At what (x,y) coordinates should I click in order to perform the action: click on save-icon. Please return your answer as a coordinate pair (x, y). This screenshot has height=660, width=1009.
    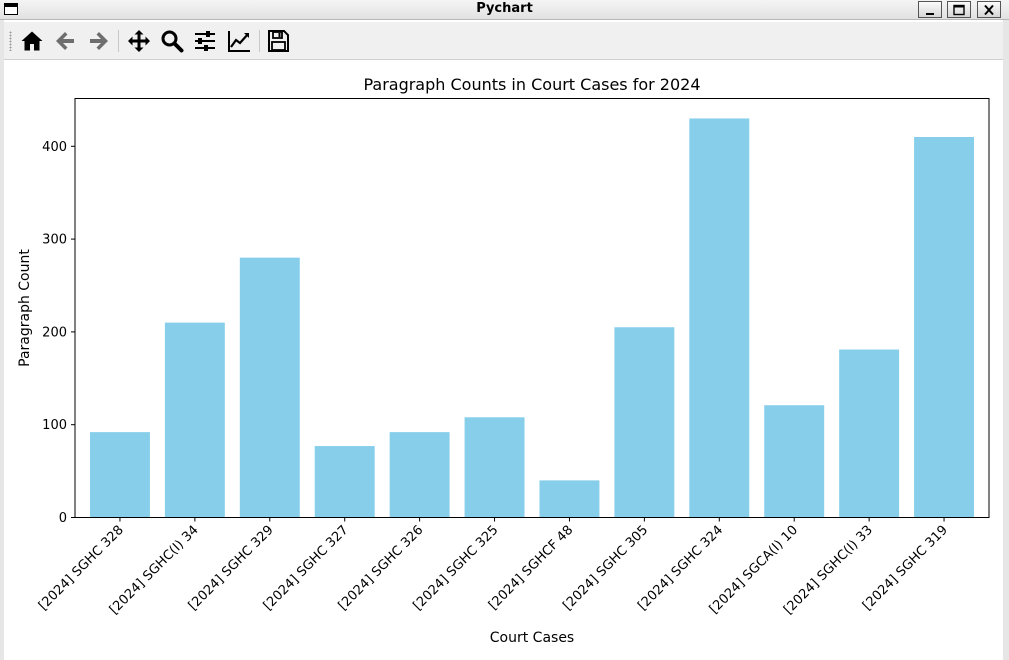
    Looking at the image, I should click on (278, 41).